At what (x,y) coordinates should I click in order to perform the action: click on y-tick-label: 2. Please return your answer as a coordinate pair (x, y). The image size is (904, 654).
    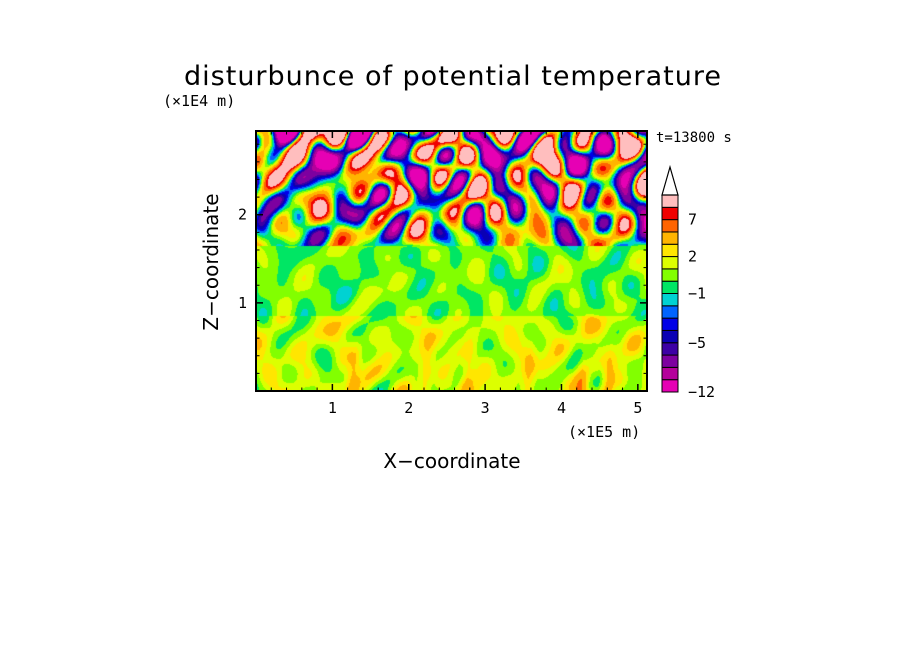
    Looking at the image, I should click on (242, 215).